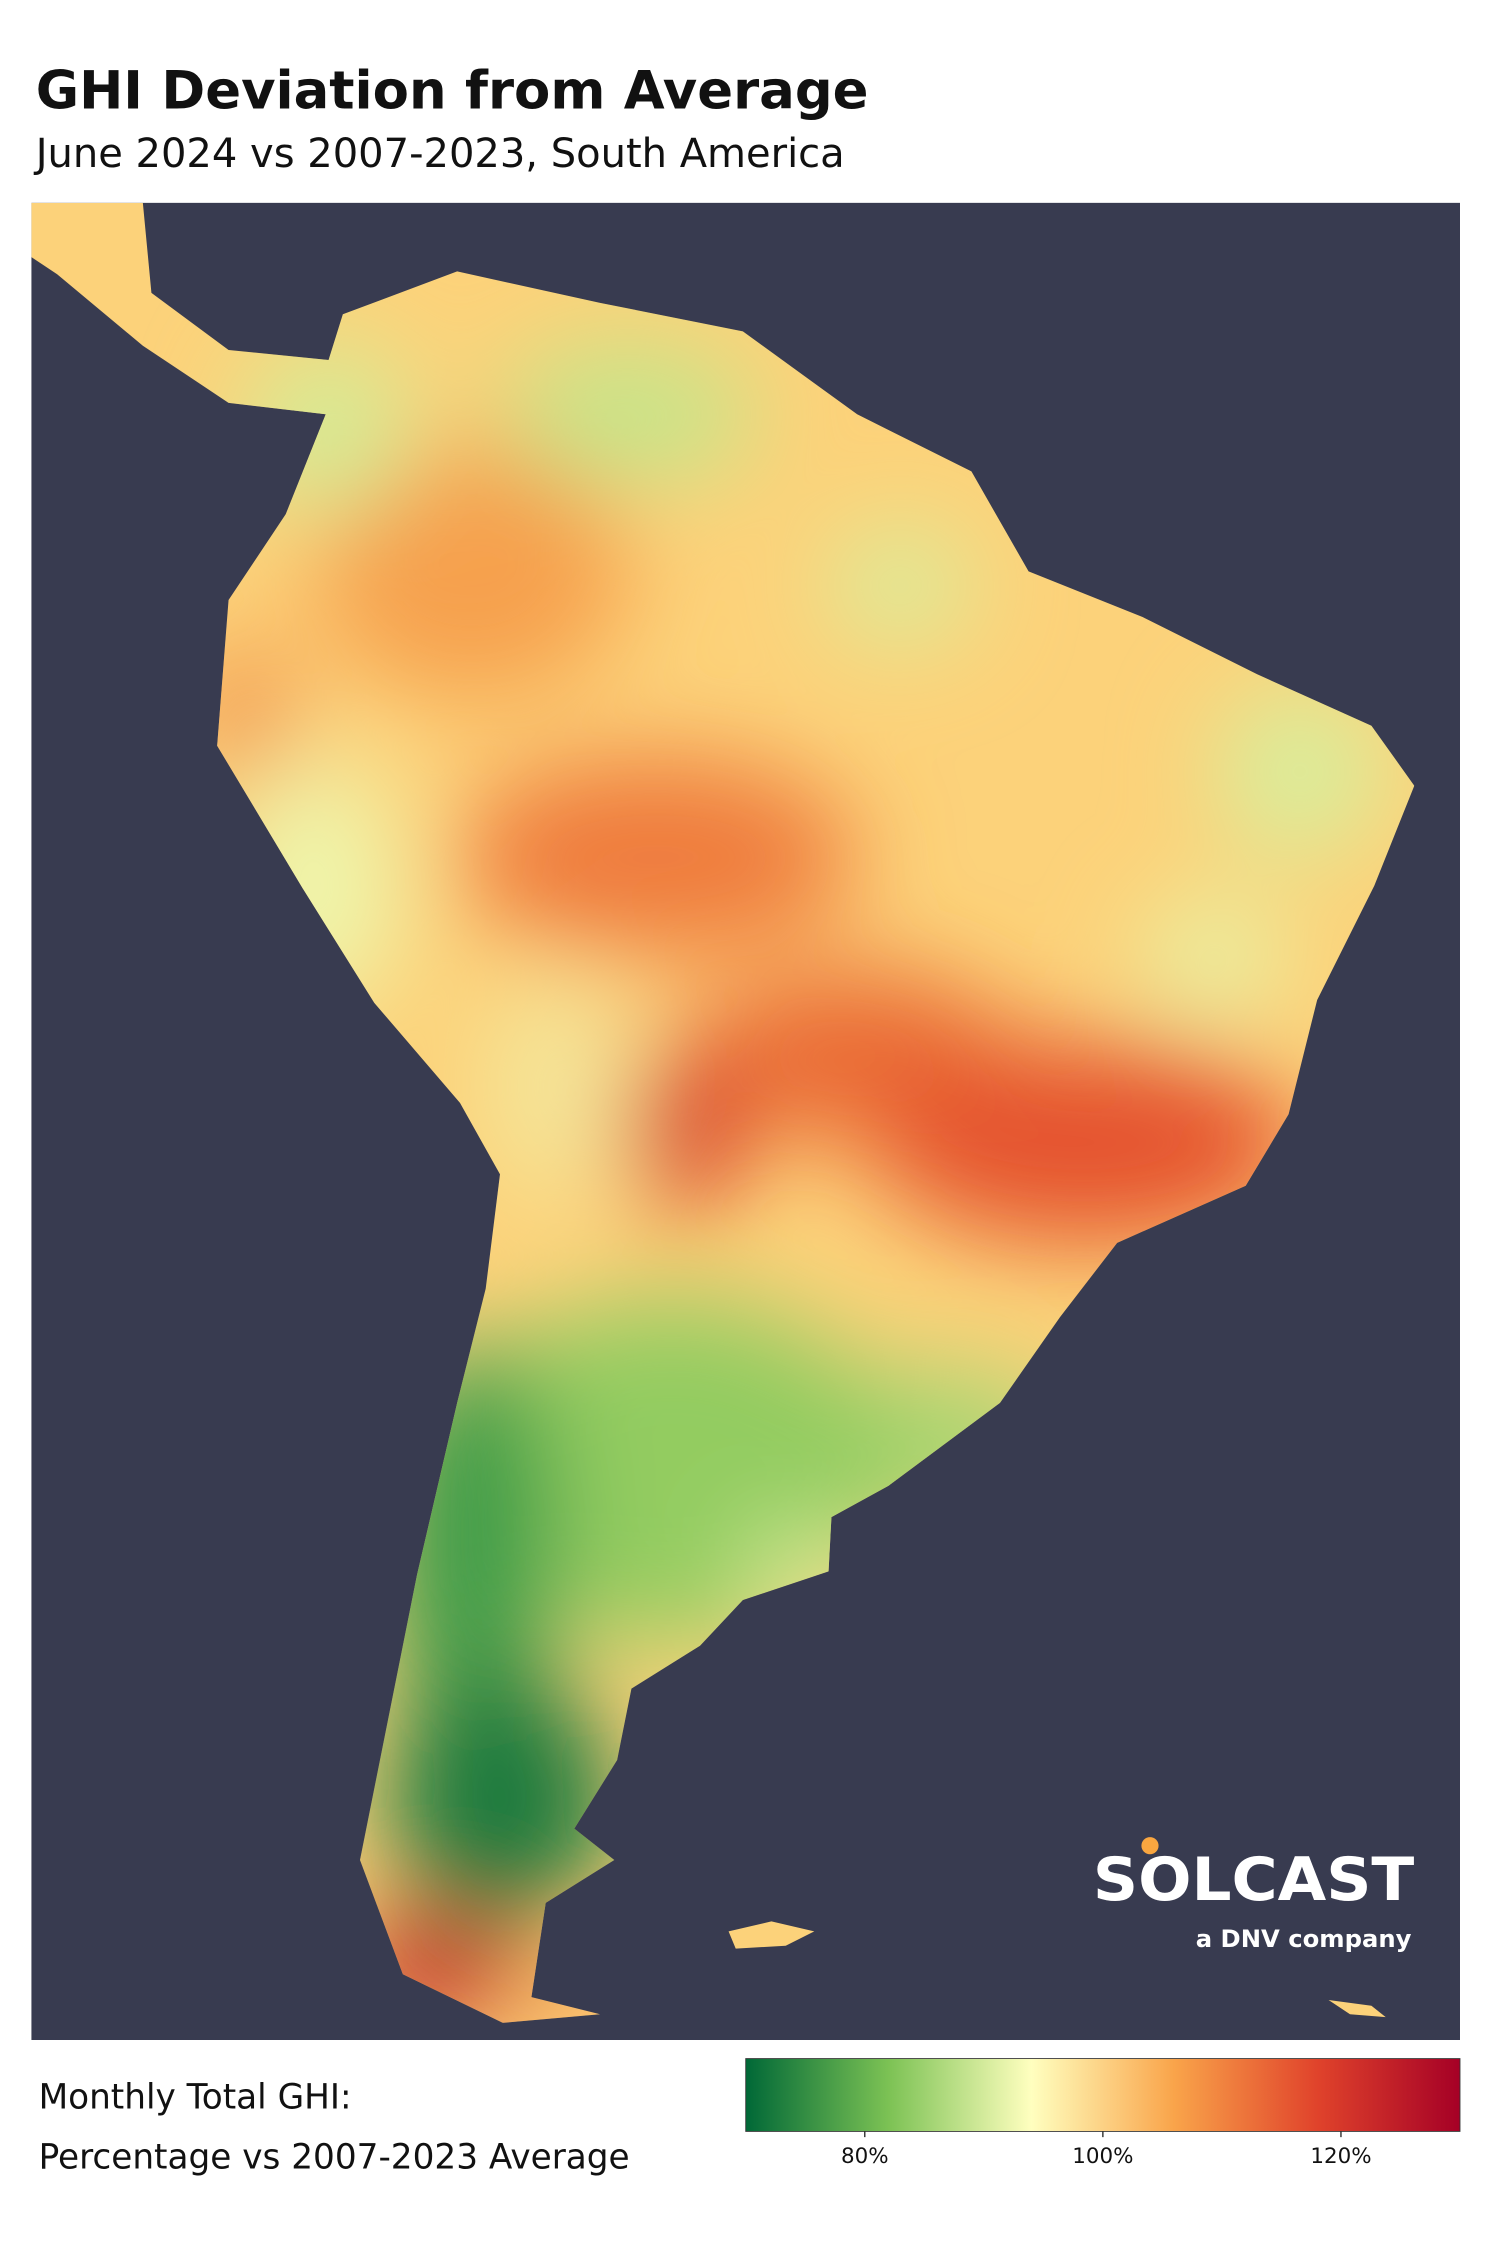 The width and height of the screenshot is (1500, 2254). What do you see at coordinates (1340, 2156) in the screenshot?
I see `colorbar-tick-label: 120%` at bounding box center [1340, 2156].